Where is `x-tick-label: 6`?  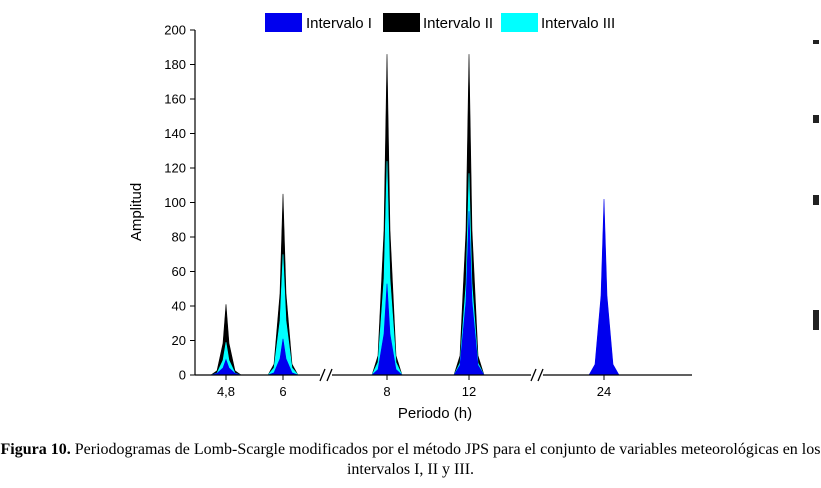 x-tick-label: 6 is located at coordinates (282, 391).